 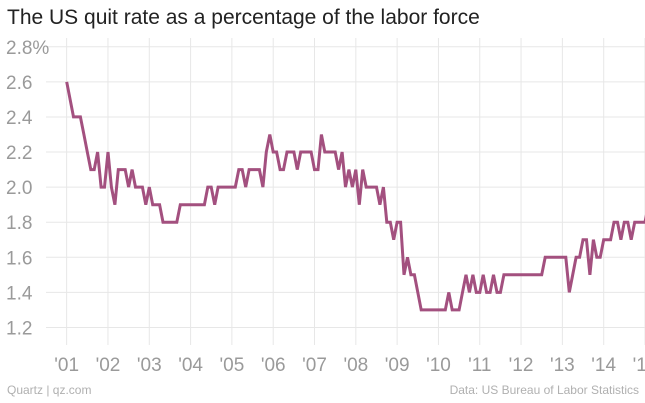 What do you see at coordinates (479, 365) in the screenshot?
I see `x-tick-label: '11` at bounding box center [479, 365].